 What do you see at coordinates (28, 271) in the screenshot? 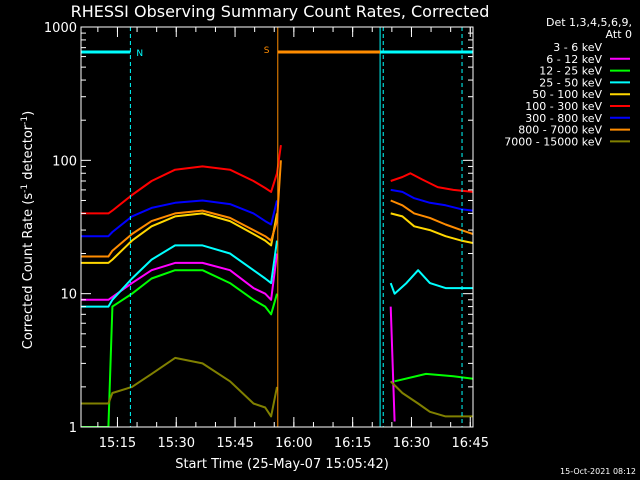
I see `y-axis-label-main: Corrected Count Rate (s` at bounding box center [28, 271].